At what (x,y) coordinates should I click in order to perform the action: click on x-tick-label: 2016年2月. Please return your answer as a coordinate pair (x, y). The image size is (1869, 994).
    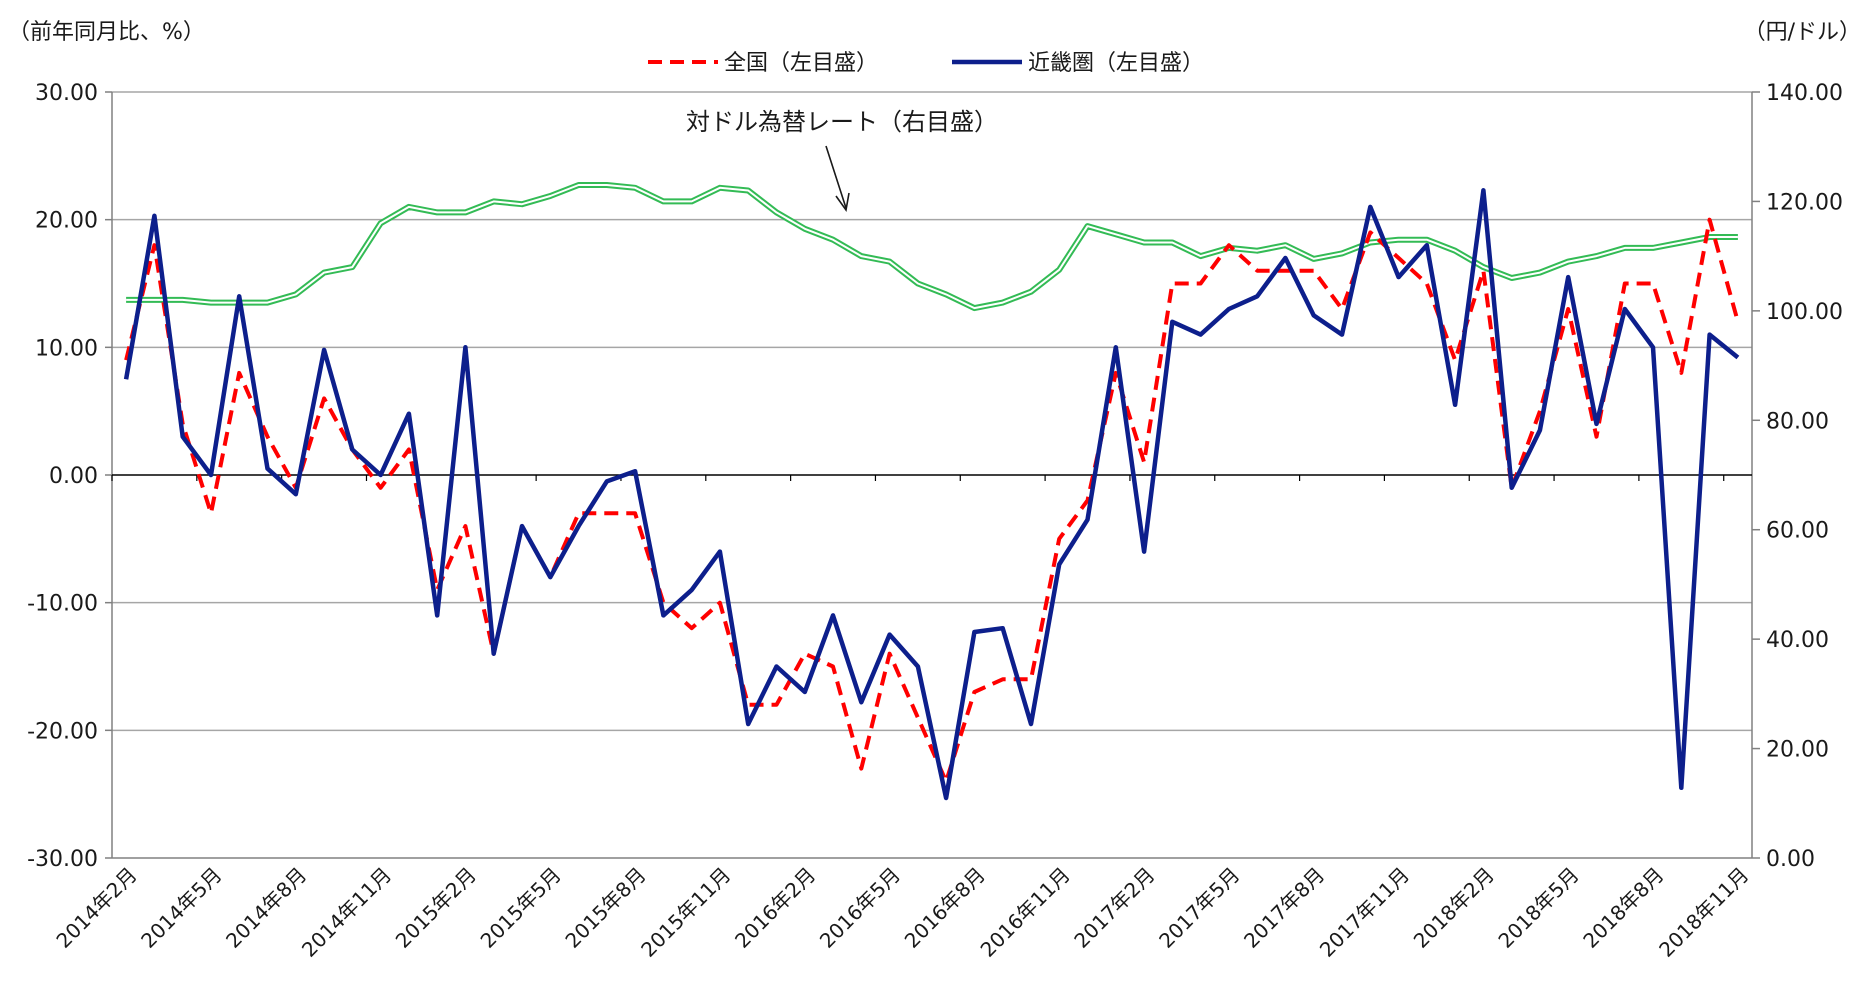
    Looking at the image, I should click on (775, 908).